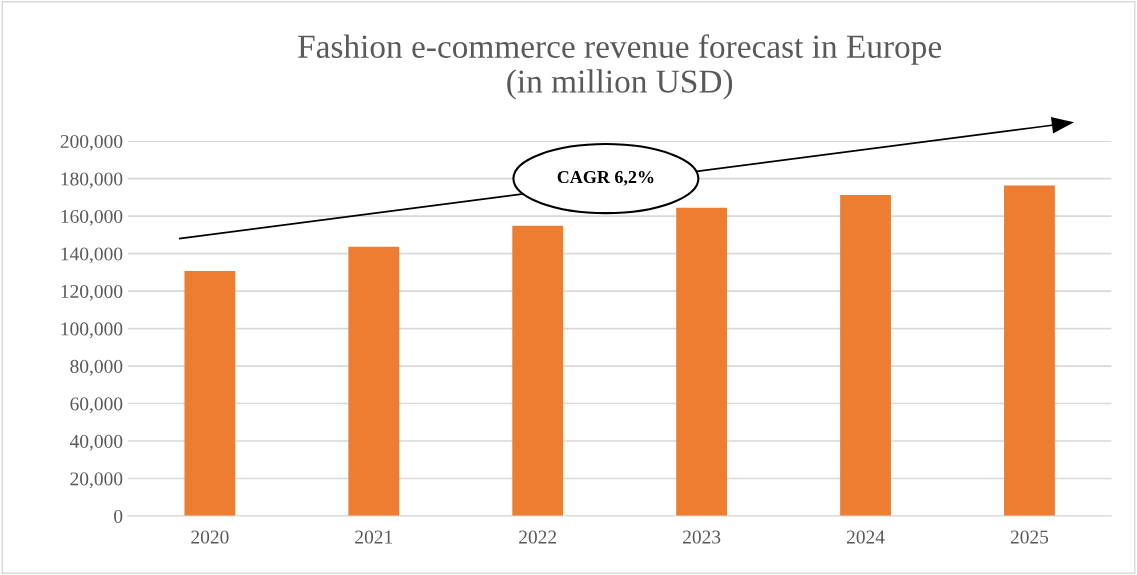 The width and height of the screenshot is (1137, 575). Describe the element at coordinates (702, 537) in the screenshot. I see `x-tick-label: 2023` at that location.